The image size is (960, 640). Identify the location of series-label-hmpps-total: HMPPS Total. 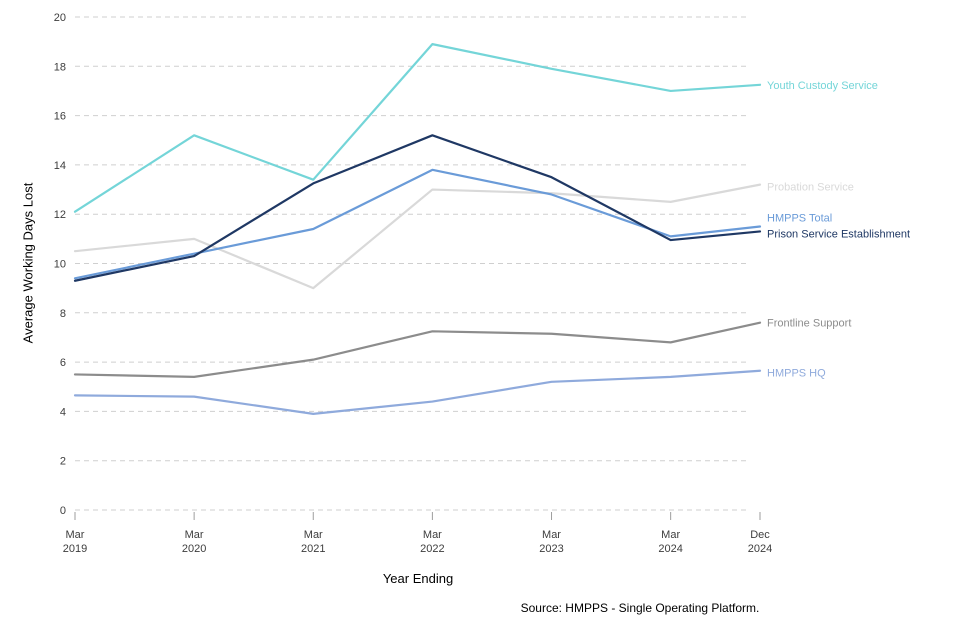
(799, 219).